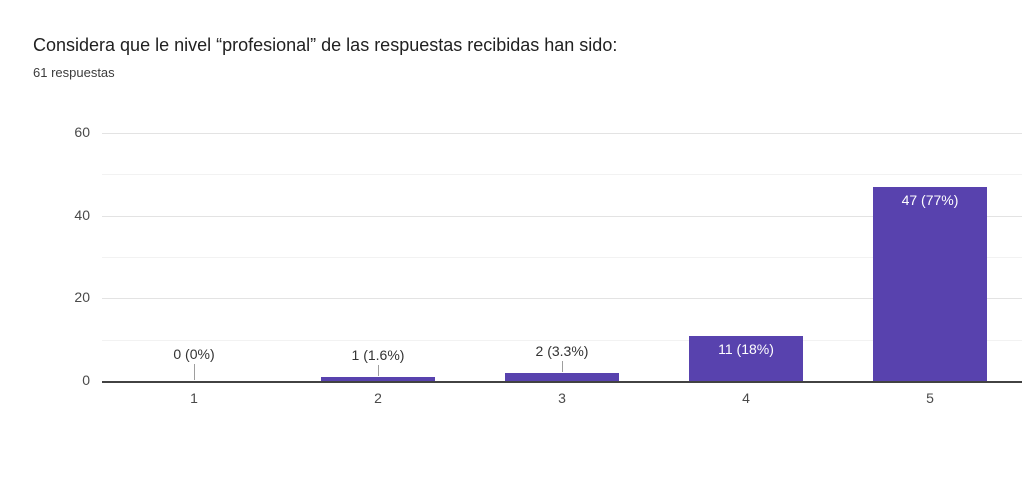  What do you see at coordinates (746, 398) in the screenshot?
I see `x-tick-label: 4` at bounding box center [746, 398].